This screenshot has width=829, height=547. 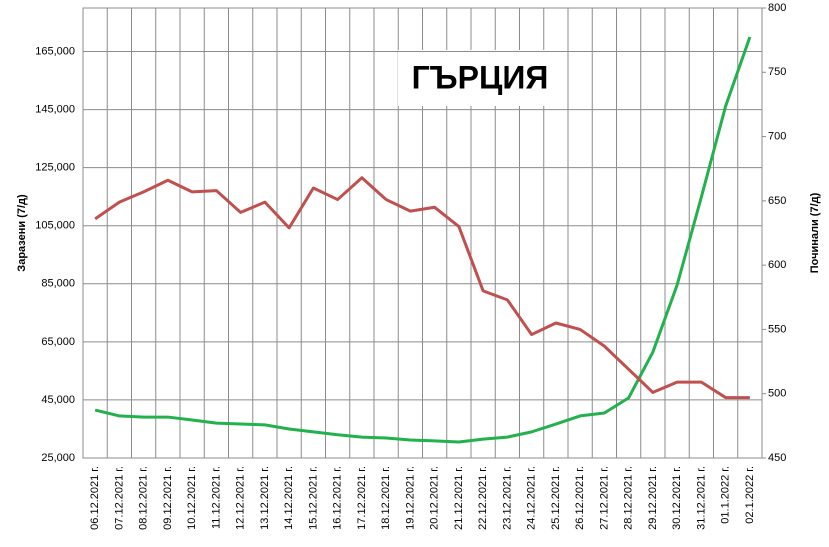 What do you see at coordinates (629, 498) in the screenshot?
I see `x-tick-label: 28.12.2021 г.` at bounding box center [629, 498].